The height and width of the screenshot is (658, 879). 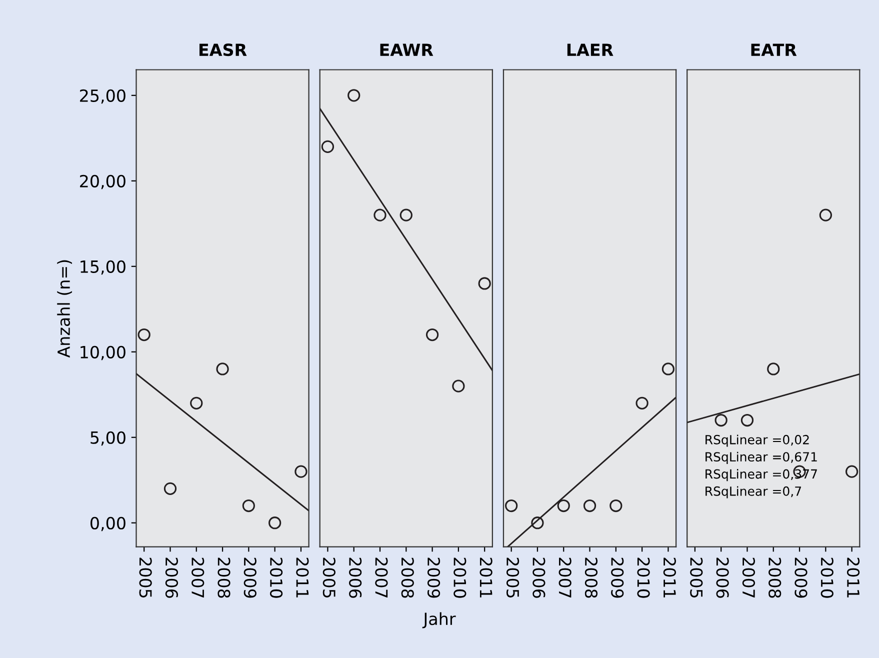 What do you see at coordinates (103, 353) in the screenshot?
I see `y-tick-label: 10,00` at bounding box center [103, 353].